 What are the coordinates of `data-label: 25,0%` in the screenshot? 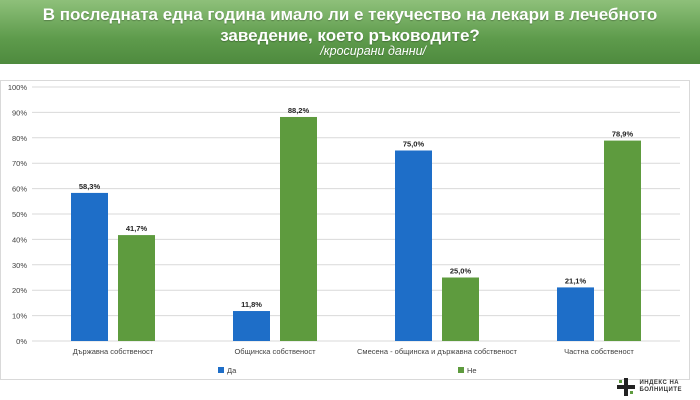 It's located at (461, 271).